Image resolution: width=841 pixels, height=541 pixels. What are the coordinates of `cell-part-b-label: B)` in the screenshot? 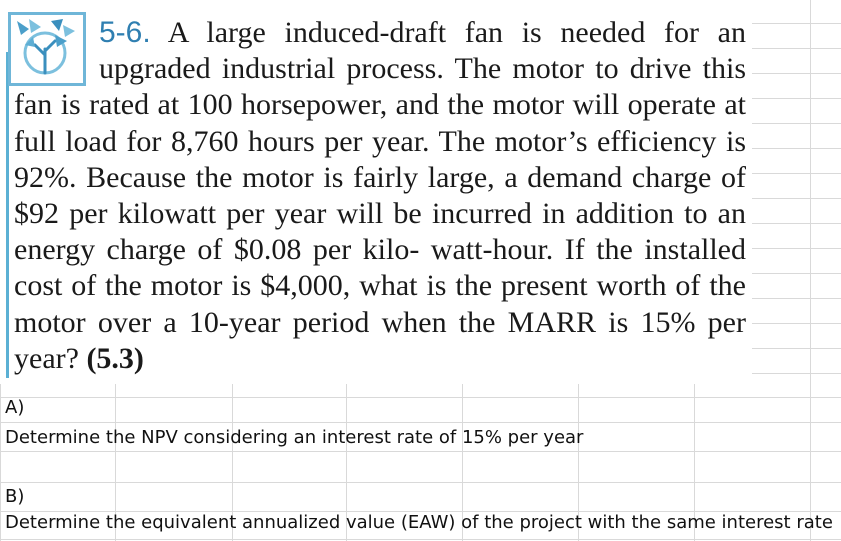 It's located at (15, 496).